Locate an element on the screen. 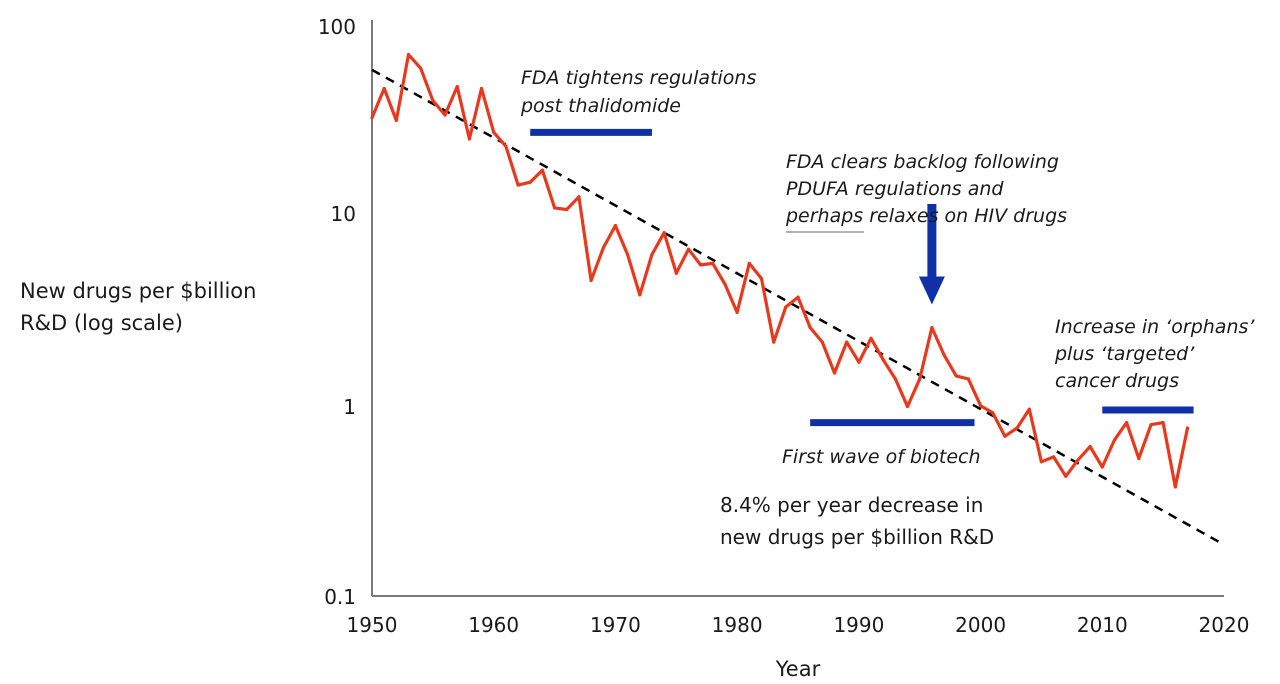  annotation-biotech: First wave of biotech is located at coordinates (881, 457).